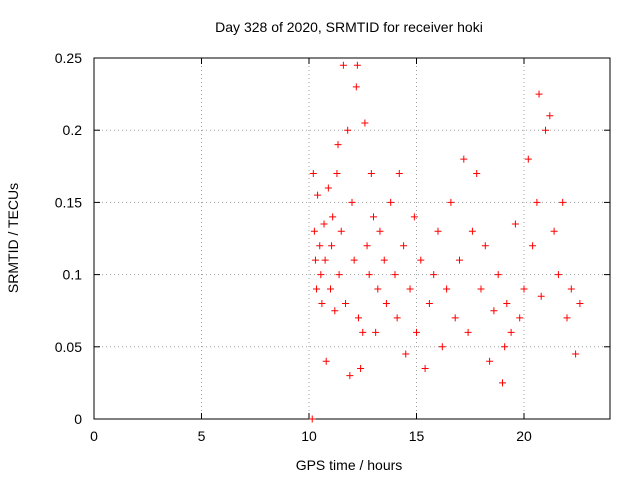 This screenshot has height=480, width=640. What do you see at coordinates (309, 436) in the screenshot?
I see `x-tick-label: 10` at bounding box center [309, 436].